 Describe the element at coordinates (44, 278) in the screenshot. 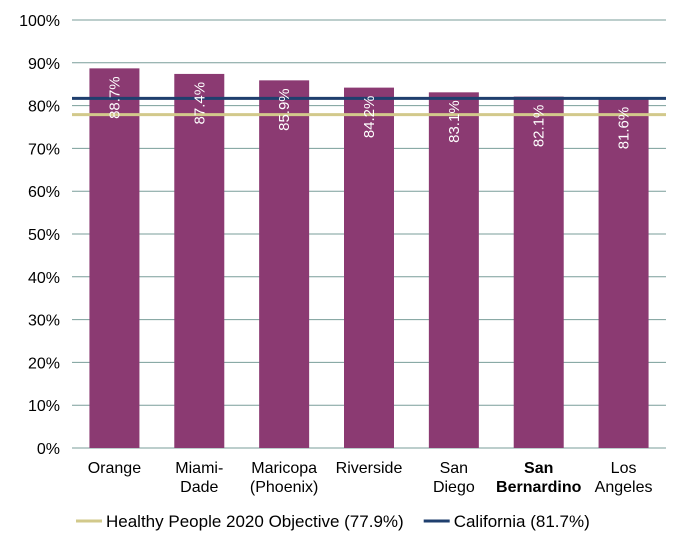

I see `y-tick-label: 40%` at that location.